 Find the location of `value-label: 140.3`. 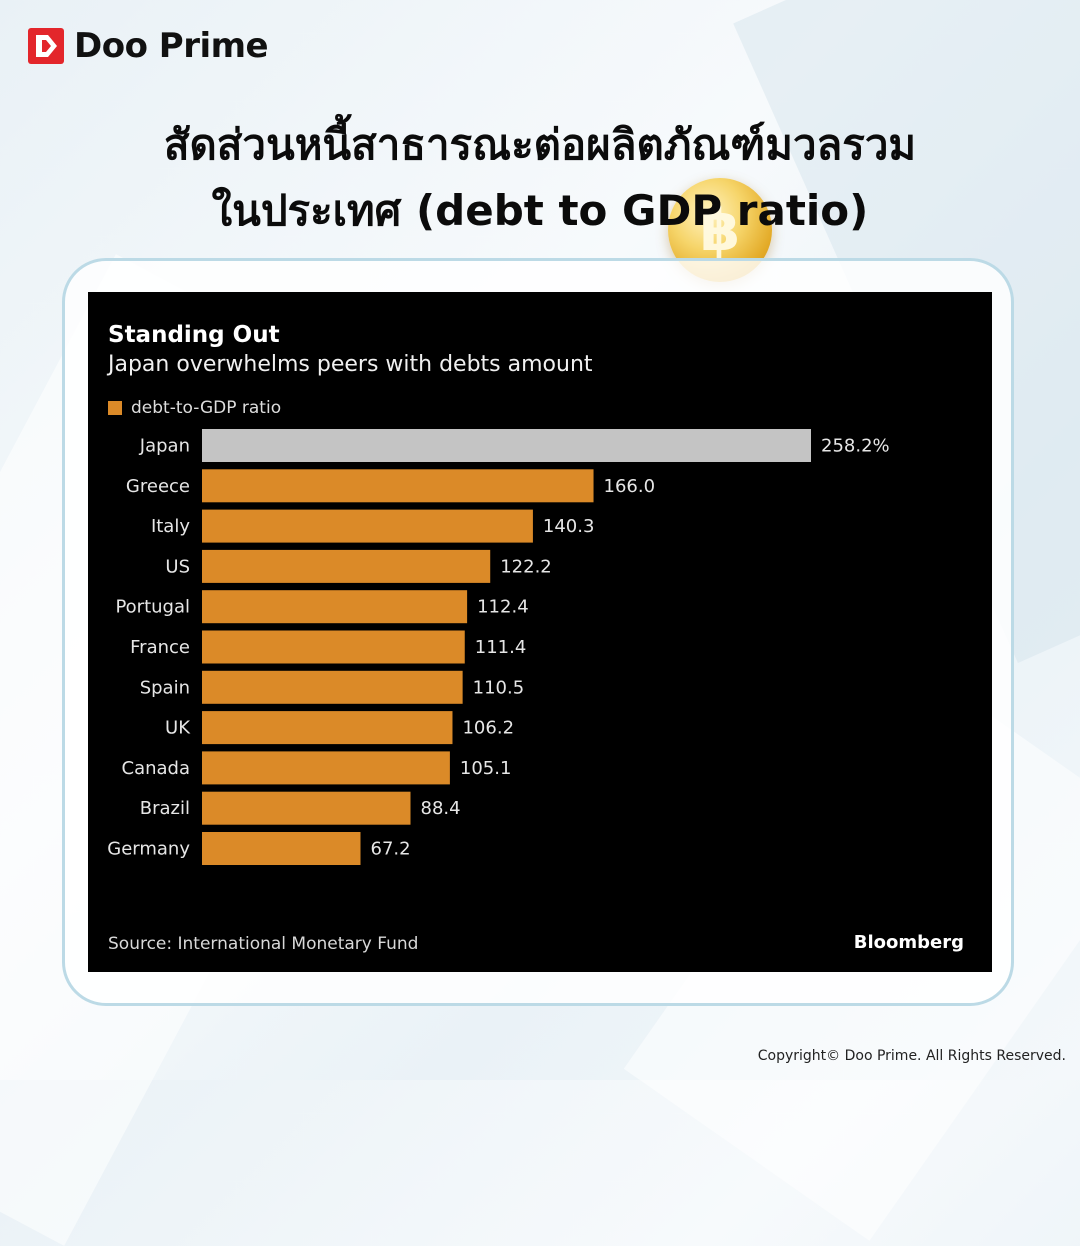

value-label: 140.3 is located at coordinates (569, 526).